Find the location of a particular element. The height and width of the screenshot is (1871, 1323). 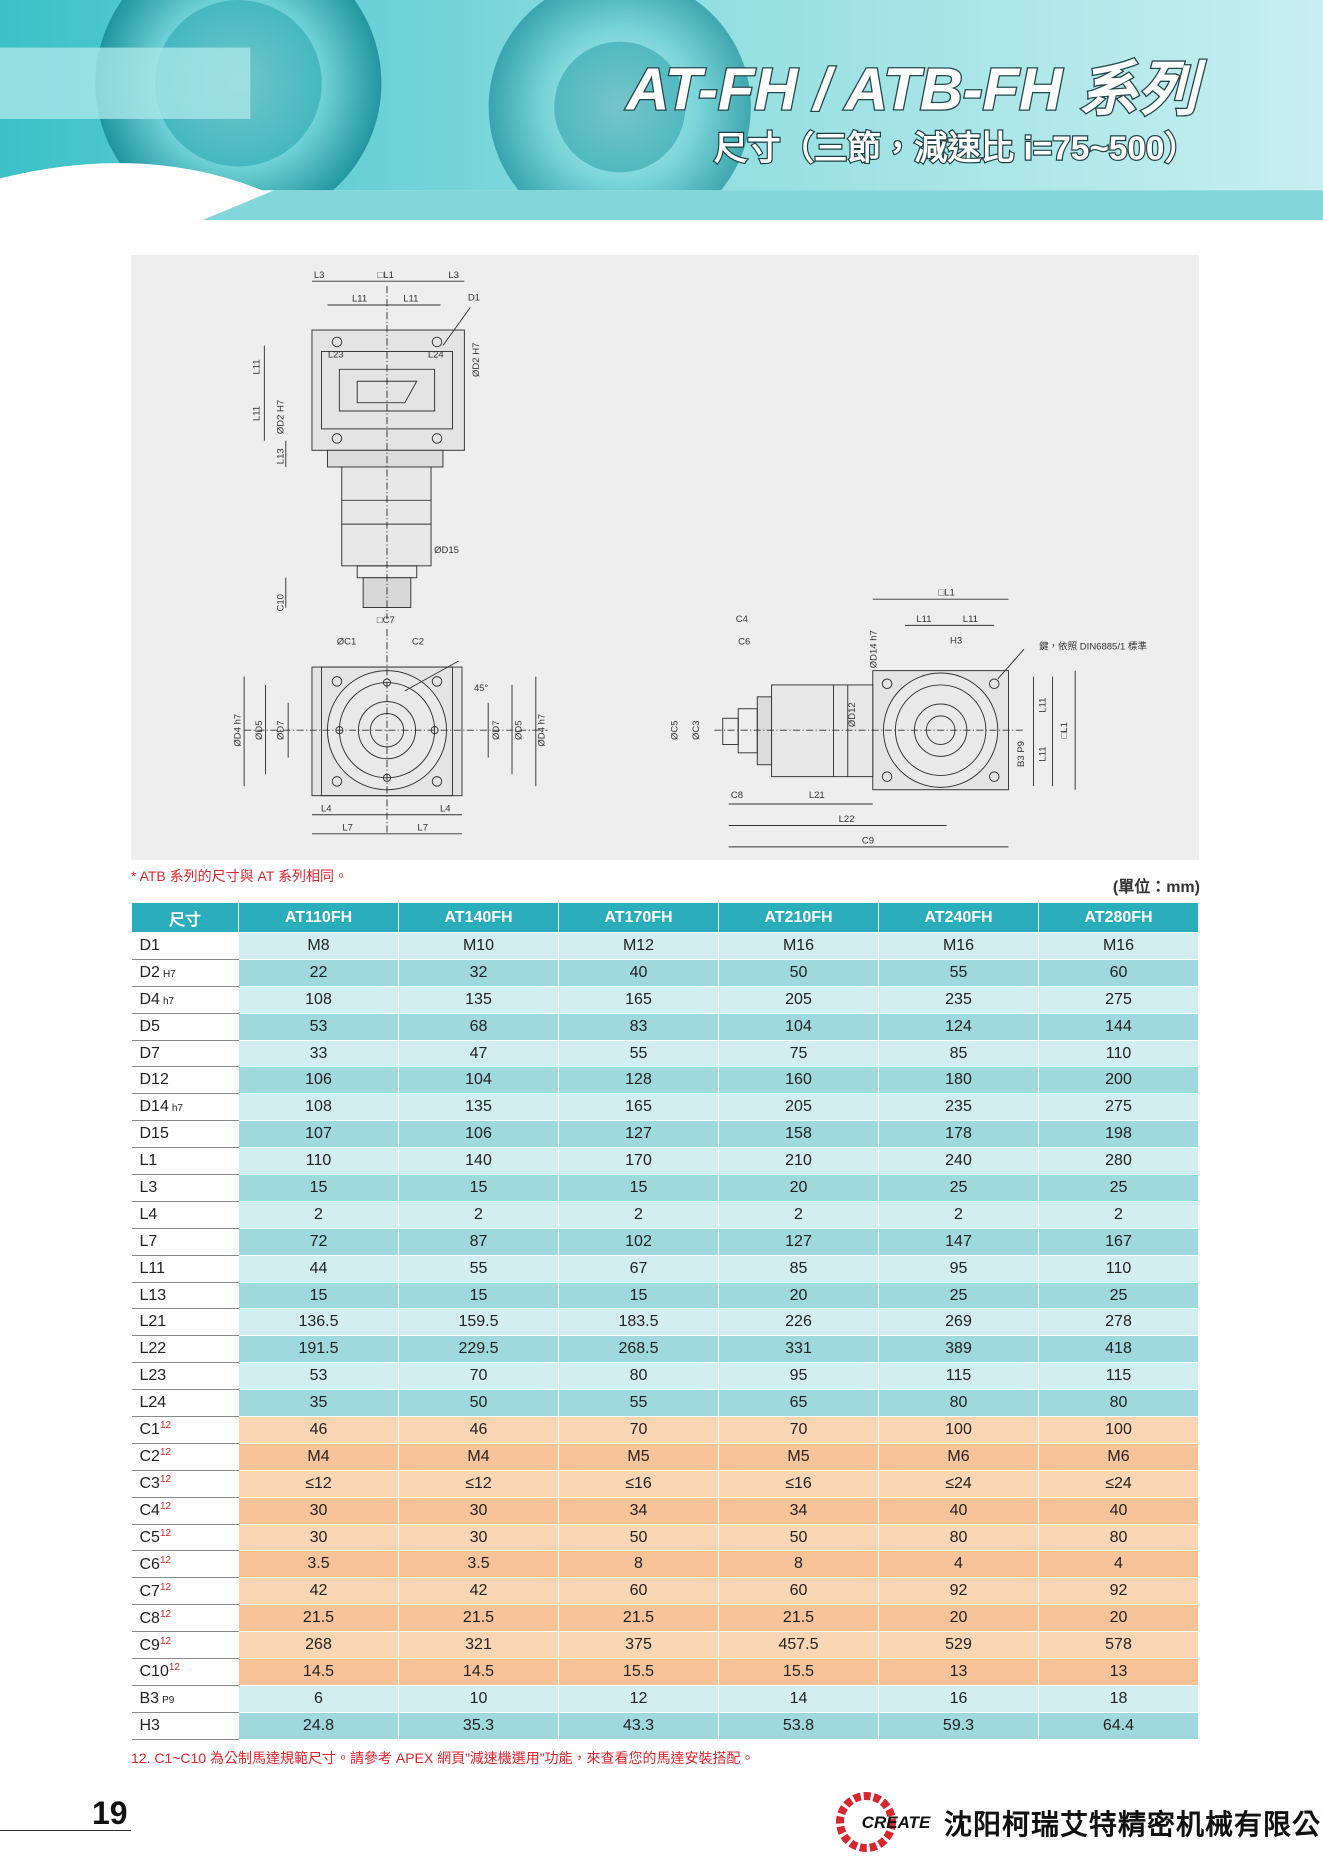

table-cell: 375 is located at coordinates (638, 1645).